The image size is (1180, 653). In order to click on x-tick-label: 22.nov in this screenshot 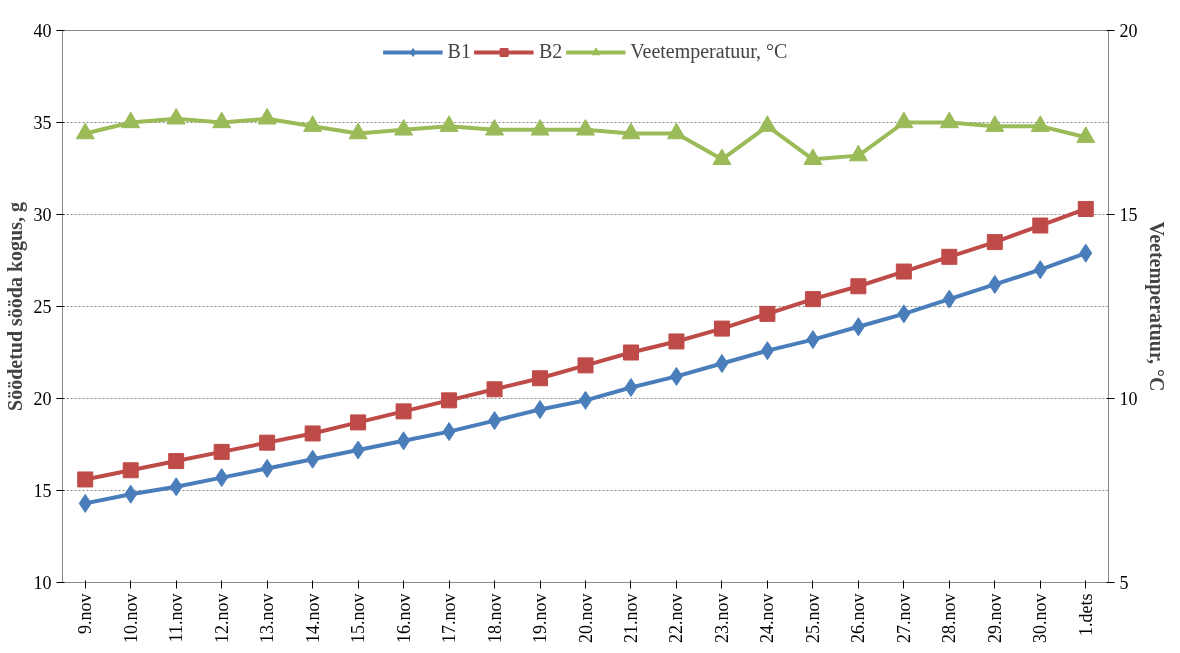, I will do `click(676, 618)`.